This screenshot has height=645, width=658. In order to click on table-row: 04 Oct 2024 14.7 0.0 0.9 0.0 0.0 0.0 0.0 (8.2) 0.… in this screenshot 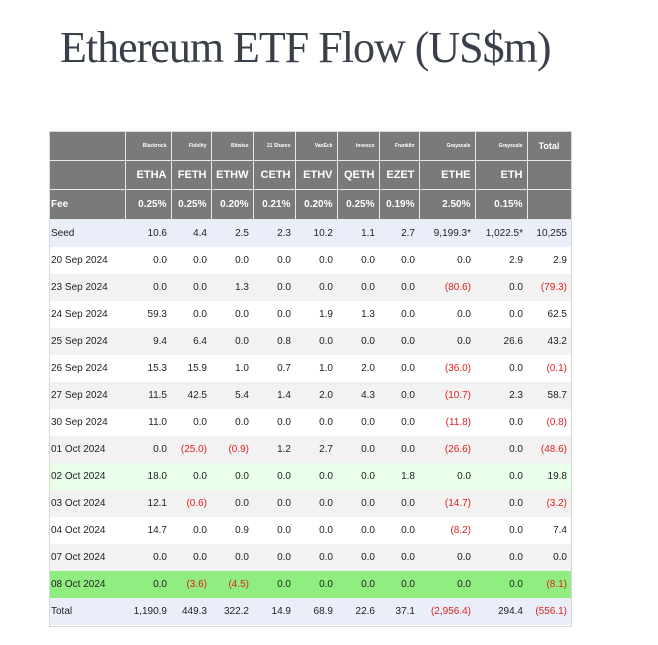, I will do `click(310, 530)`.